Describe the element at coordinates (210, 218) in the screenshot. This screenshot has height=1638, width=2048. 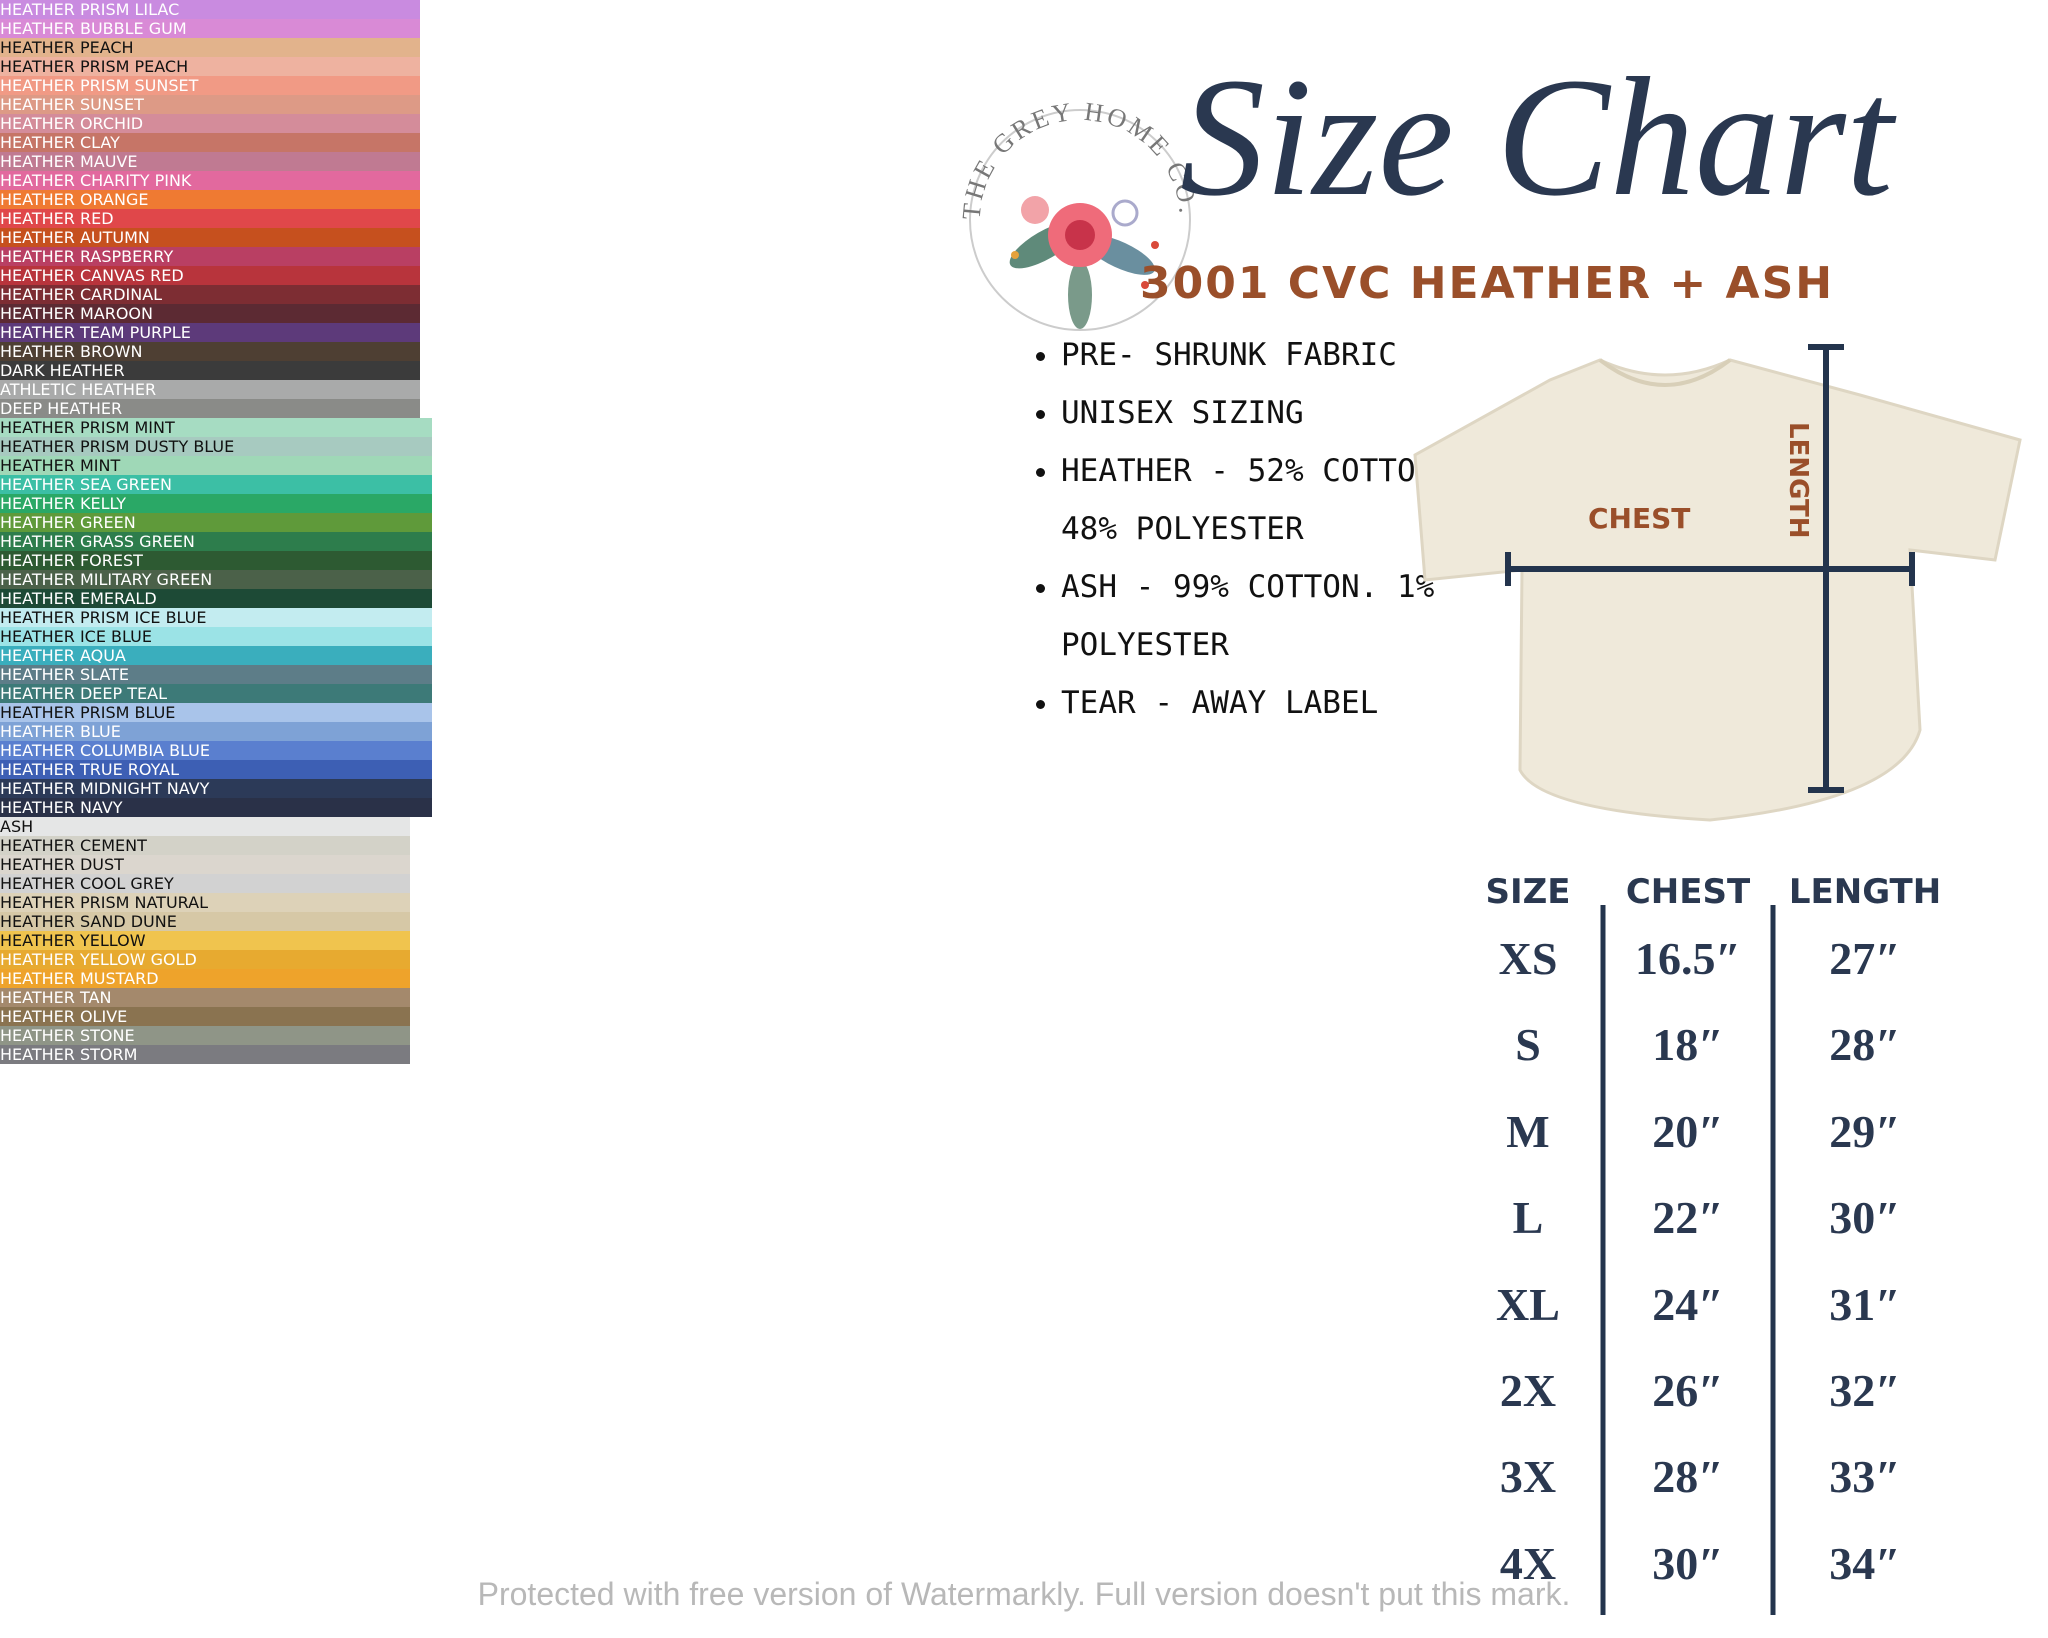
I see `color-swatch: HEATHER RED` at that location.